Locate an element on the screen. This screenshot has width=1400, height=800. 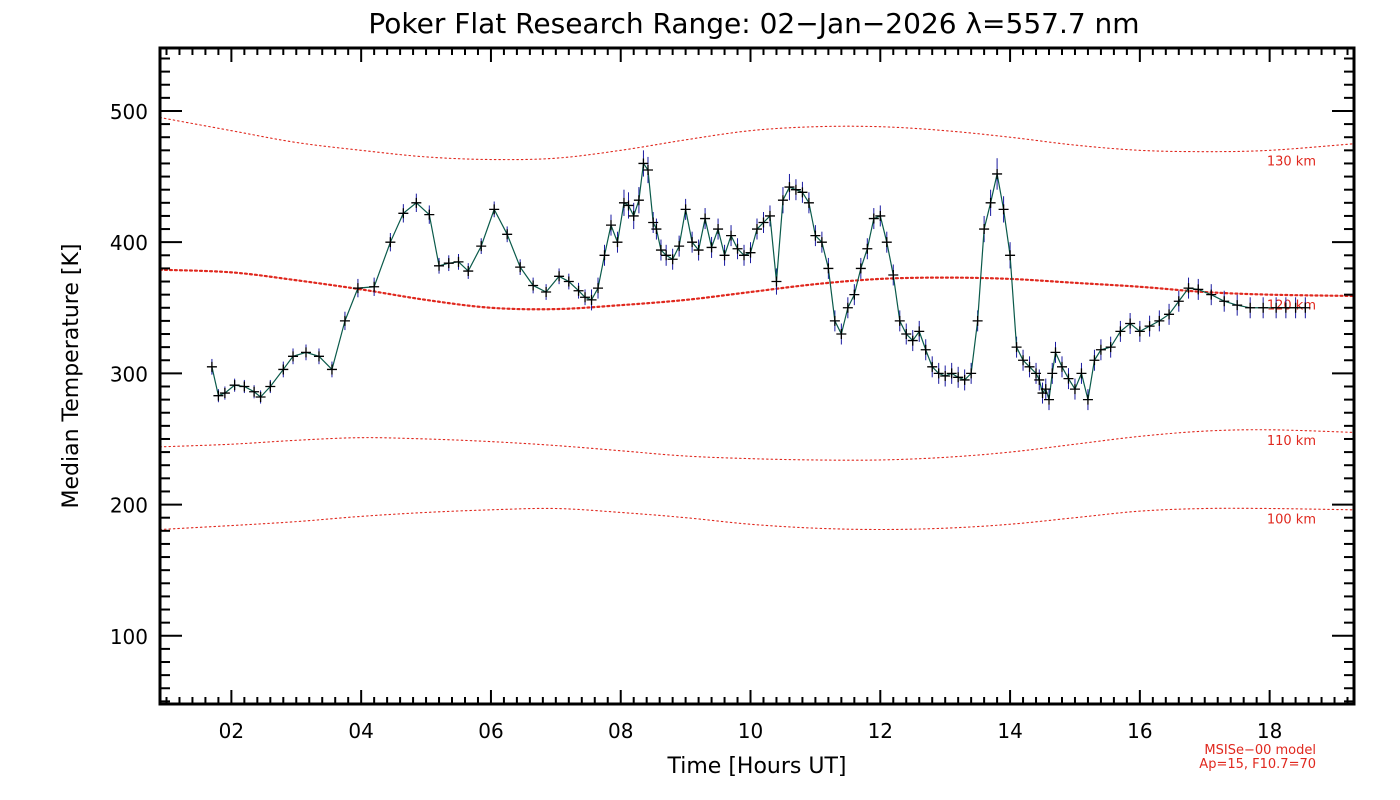
model-label: 100 km is located at coordinates (1291, 520).